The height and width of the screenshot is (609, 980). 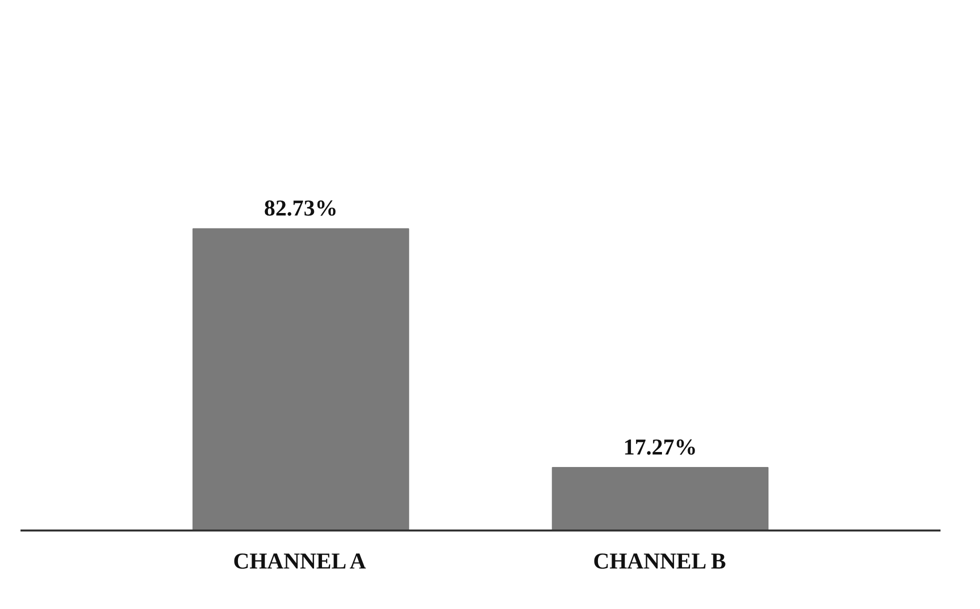 What do you see at coordinates (301, 208) in the screenshot?
I see `data-label: 82.73%` at bounding box center [301, 208].